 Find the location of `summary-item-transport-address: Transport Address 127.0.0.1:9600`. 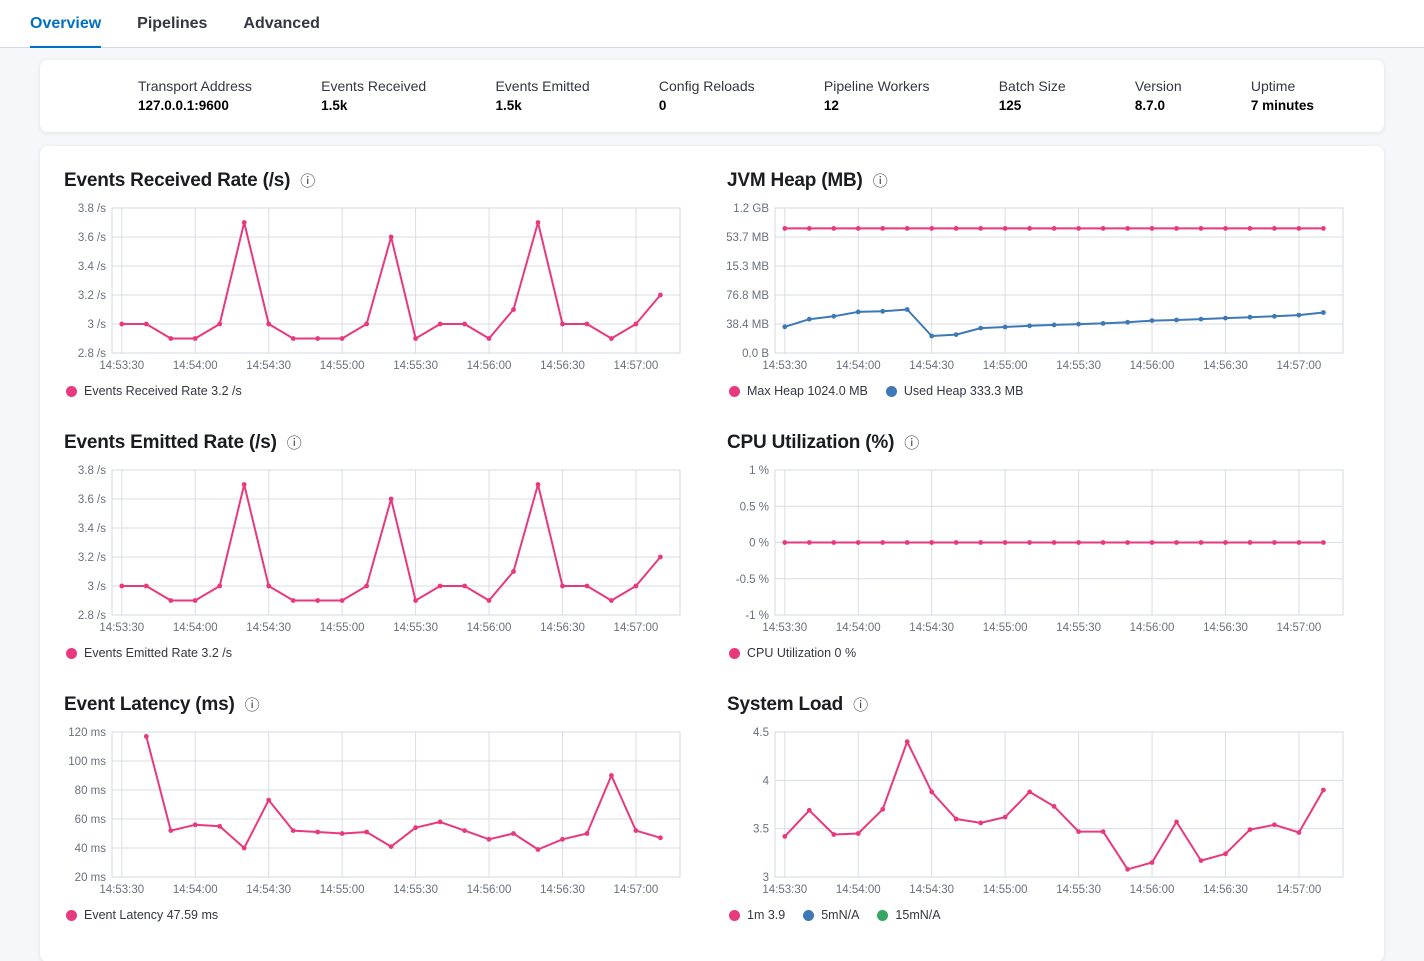

summary-item-transport-address: Transport Address 127.0.0.1:9600 is located at coordinates (195, 96).